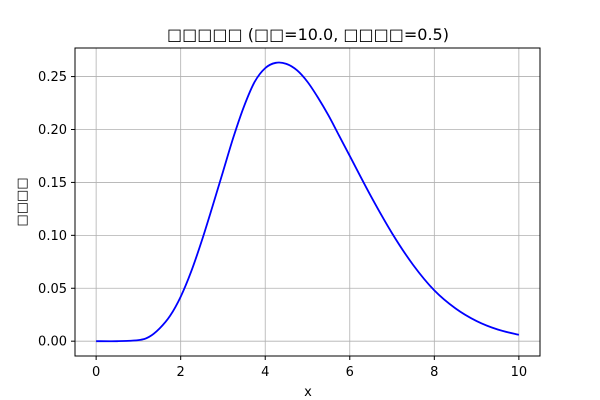 The width and height of the screenshot is (600, 400). Describe the element at coordinates (308, 392) in the screenshot. I see `x-axis-label: x` at that location.